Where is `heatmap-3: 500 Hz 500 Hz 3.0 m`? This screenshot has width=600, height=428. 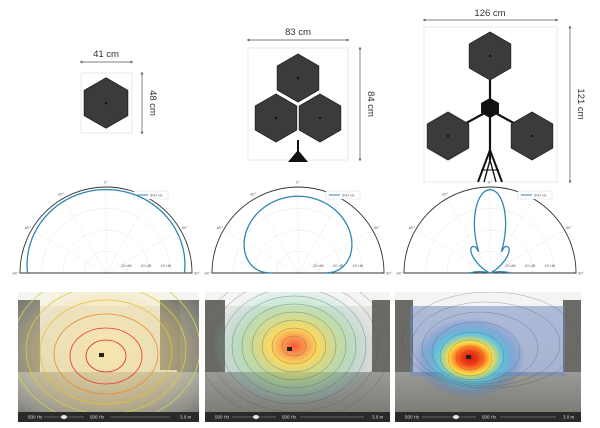
heatmap-3: 500 Hz 500 Hz 3.0 m is located at coordinates (488, 357).